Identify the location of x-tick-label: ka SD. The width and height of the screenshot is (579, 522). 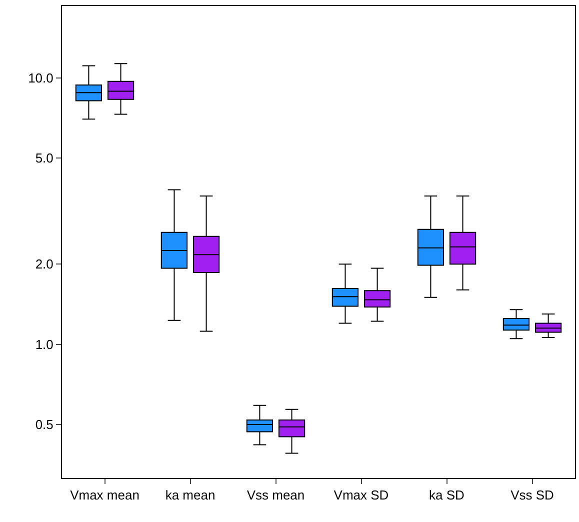
(446, 495).